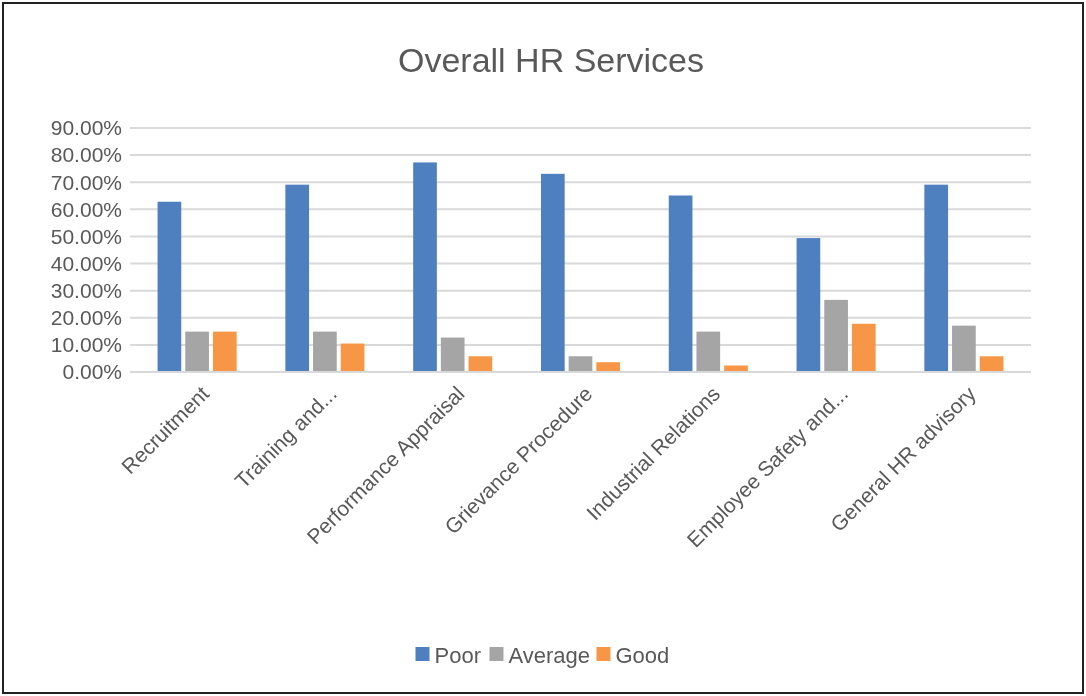 Image resolution: width=1086 pixels, height=696 pixels. What do you see at coordinates (86, 318) in the screenshot?
I see `y-tick-label: 20.00%` at bounding box center [86, 318].